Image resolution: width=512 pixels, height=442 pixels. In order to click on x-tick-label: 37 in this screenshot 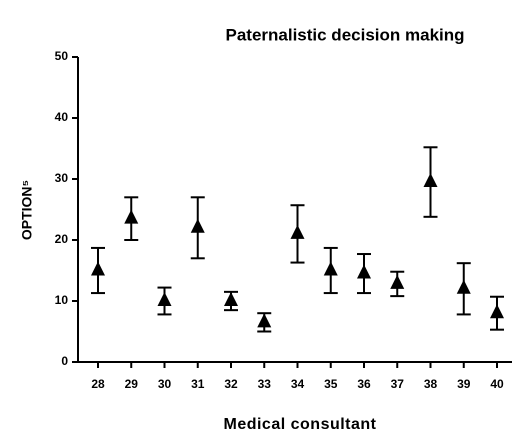, I will do `click(398, 384)`.